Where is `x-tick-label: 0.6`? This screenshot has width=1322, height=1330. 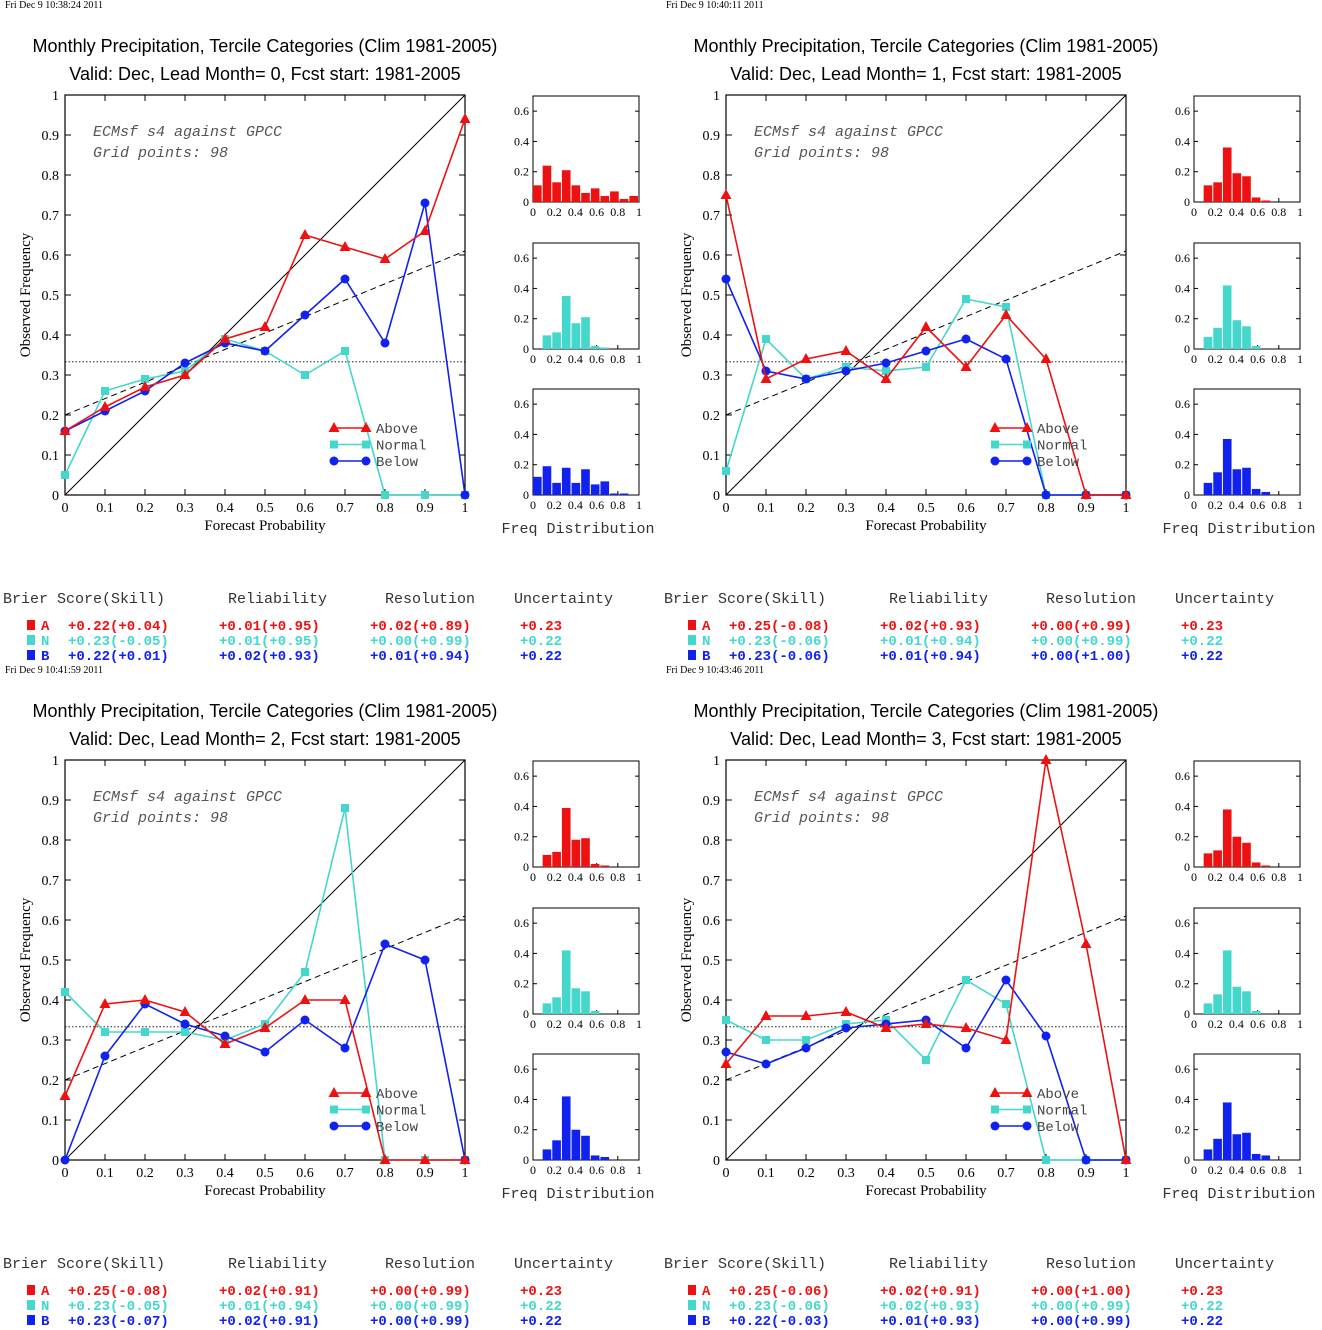
x-tick-label: 0.6 is located at coordinates (966, 1173).